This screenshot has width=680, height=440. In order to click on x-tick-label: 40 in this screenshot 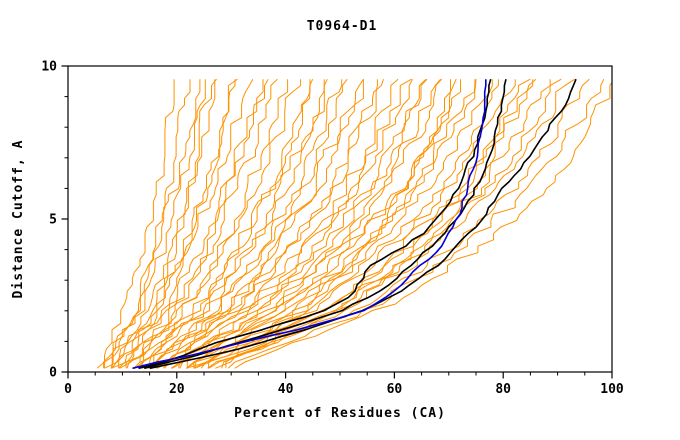, I will do `click(286, 389)`.